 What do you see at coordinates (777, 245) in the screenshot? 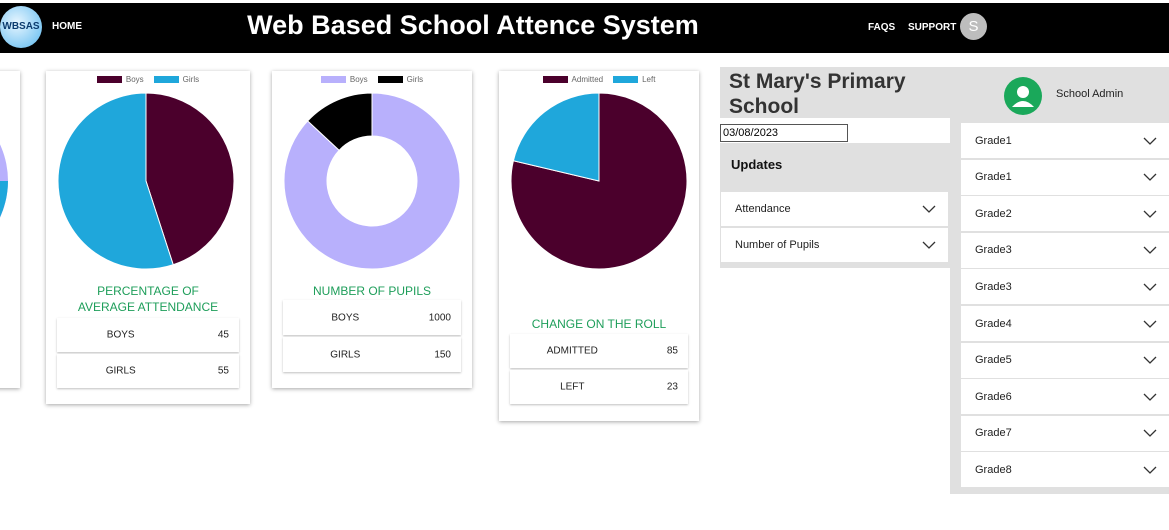
I see `dropdown-label: Number of Pupils` at bounding box center [777, 245].